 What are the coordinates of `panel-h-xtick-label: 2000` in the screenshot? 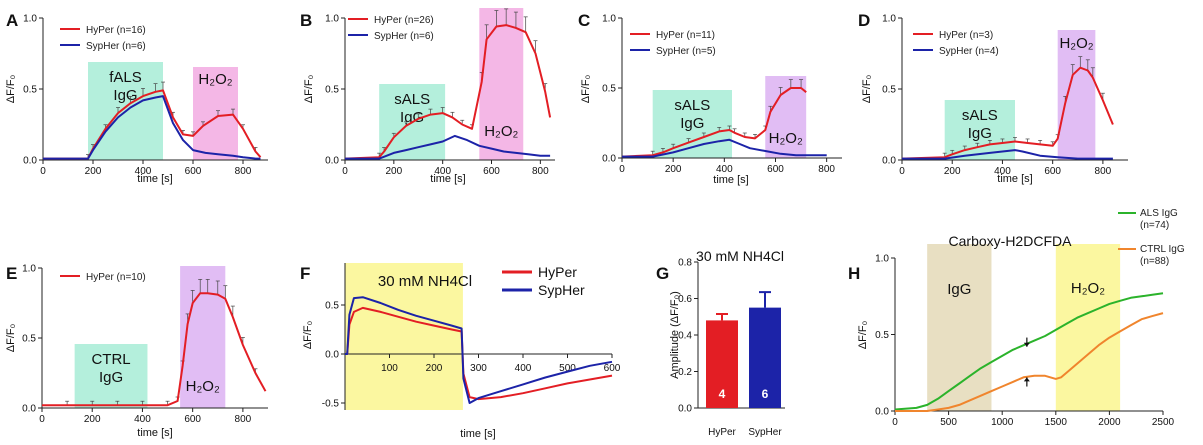 It's located at (1109, 422).